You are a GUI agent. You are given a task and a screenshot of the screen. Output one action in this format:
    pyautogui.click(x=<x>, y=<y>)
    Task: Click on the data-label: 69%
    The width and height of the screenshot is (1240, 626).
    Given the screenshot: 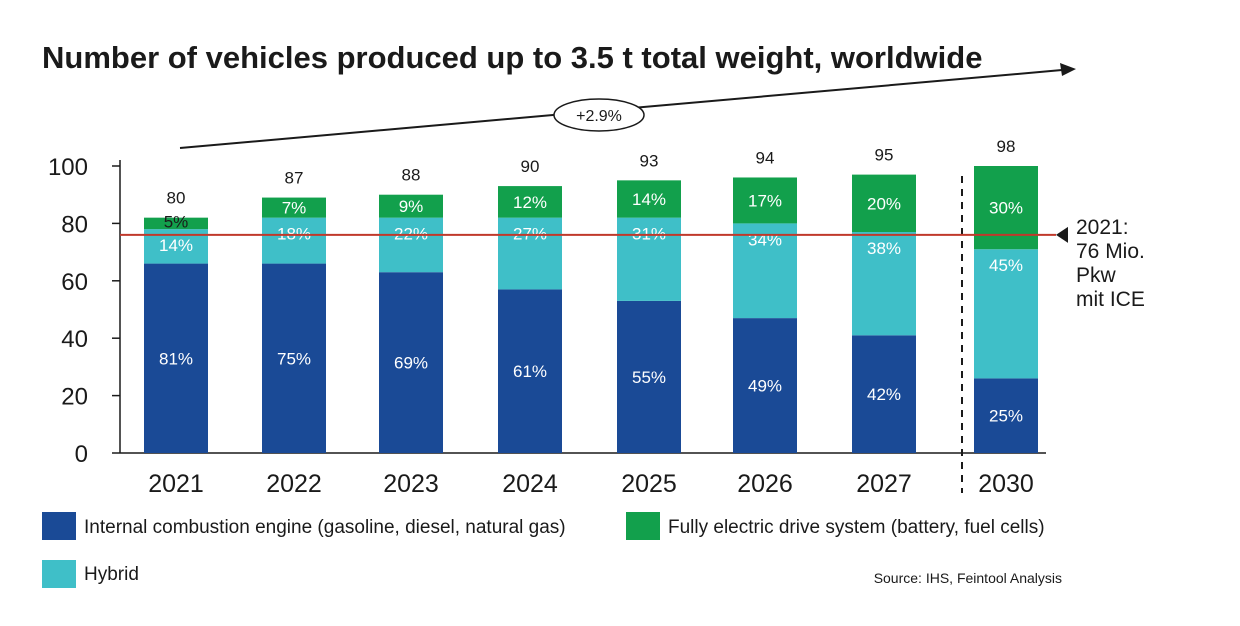 What is the action you would take?
    pyautogui.click(x=411, y=363)
    